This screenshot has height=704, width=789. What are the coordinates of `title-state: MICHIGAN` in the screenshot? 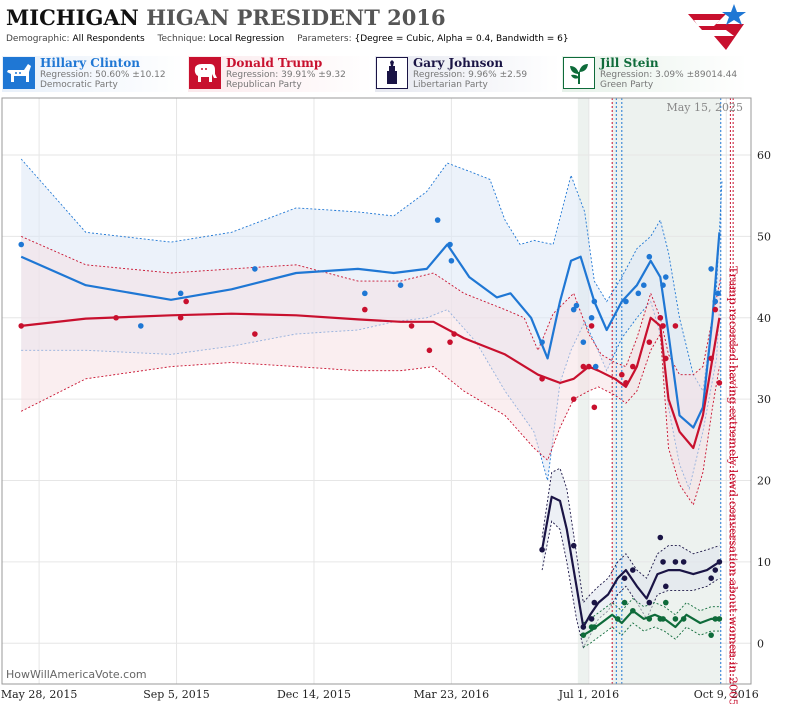 It's located at (72, 17).